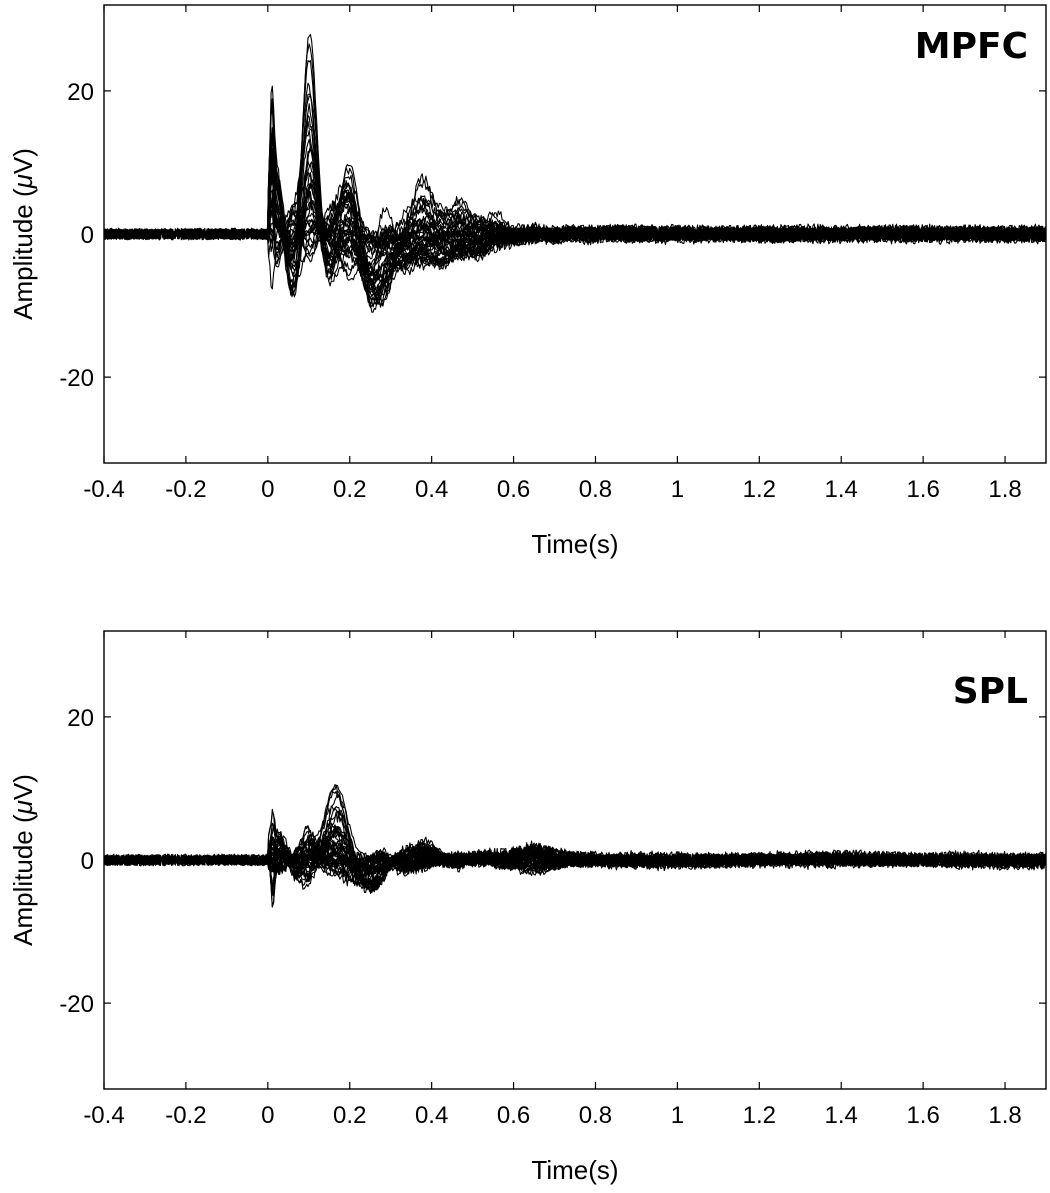  What do you see at coordinates (76, 861) in the screenshot?
I see `spl-ytick-labels: -20 0 20` at bounding box center [76, 861].